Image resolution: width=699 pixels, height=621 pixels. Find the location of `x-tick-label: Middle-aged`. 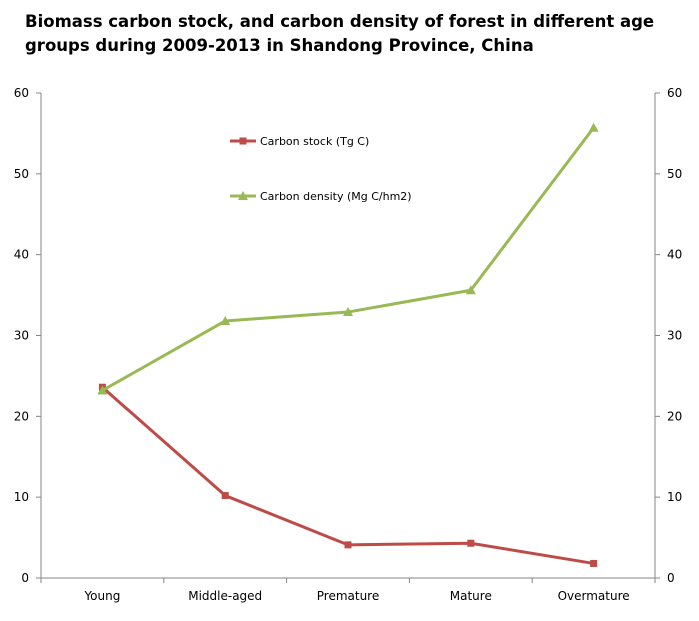

x-tick-label: Middle-aged is located at coordinates (225, 596).